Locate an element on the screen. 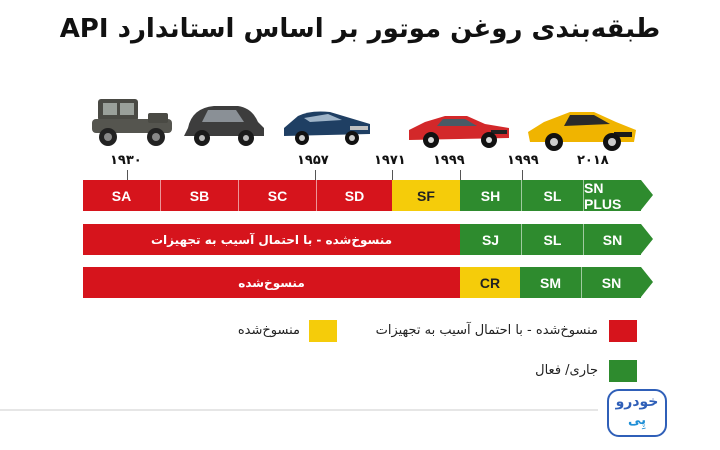 Image resolution: width=720 pixels, height=450 pixels. api-grade-sh: SH is located at coordinates (491, 195).